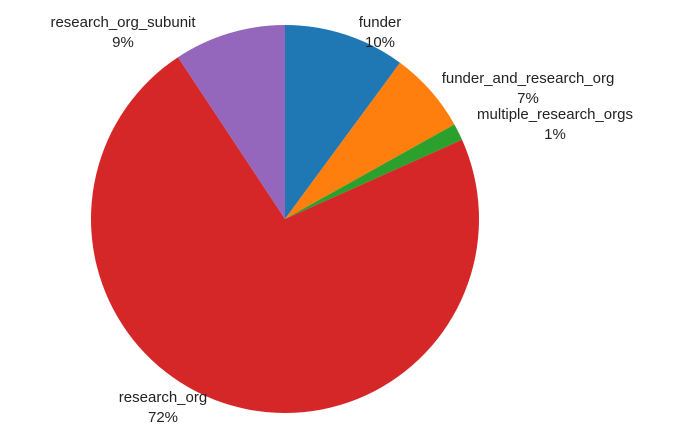  What do you see at coordinates (231, 122) in the screenshot?
I see `pie-slice-research-org-subunit` at bounding box center [231, 122].